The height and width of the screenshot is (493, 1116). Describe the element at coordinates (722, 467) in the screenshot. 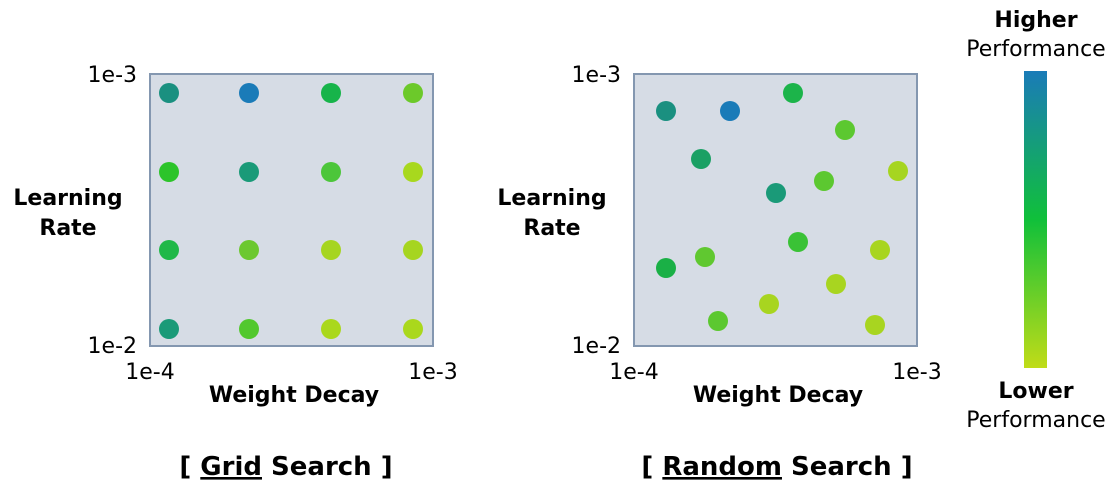

I see `caption-keyword: Random` at that location.